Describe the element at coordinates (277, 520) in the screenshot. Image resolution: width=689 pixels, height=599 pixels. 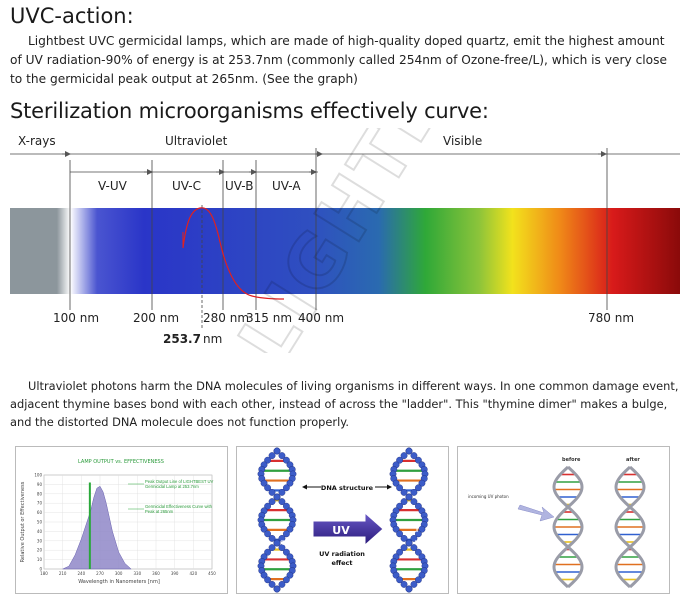
I see `dna-helix-left` at that location.